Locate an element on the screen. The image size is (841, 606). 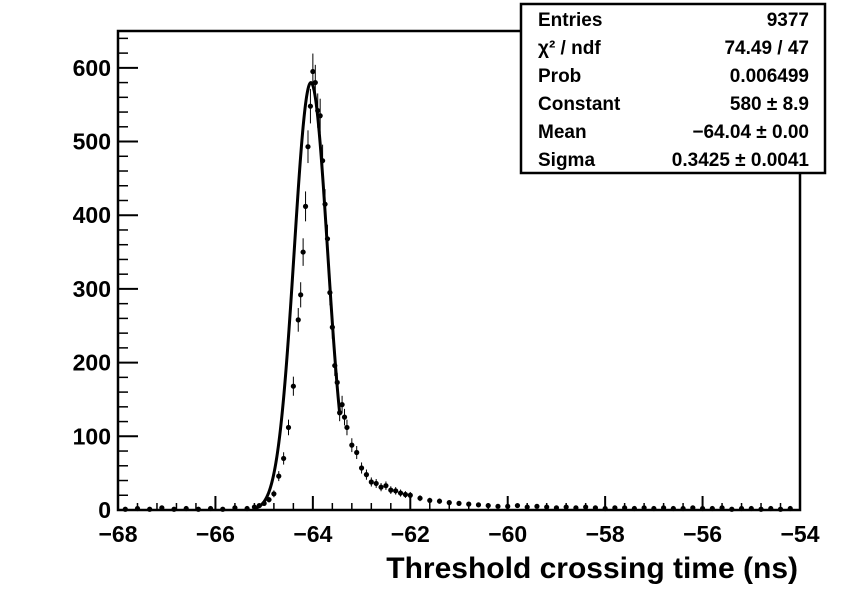
fit-curve is located at coordinates (297, 295).